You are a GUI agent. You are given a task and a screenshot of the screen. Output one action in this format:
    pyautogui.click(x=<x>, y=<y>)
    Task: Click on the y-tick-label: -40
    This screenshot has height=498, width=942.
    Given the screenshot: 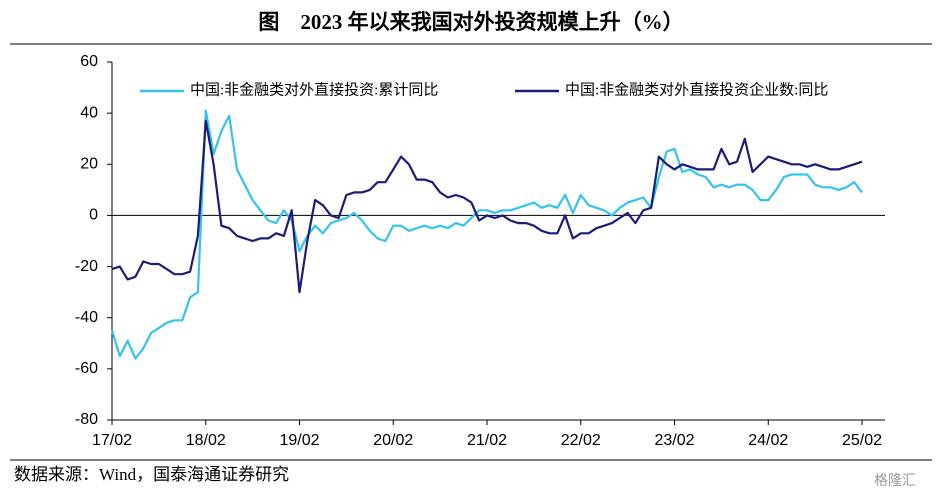 What is the action you would take?
    pyautogui.click(x=86, y=317)
    